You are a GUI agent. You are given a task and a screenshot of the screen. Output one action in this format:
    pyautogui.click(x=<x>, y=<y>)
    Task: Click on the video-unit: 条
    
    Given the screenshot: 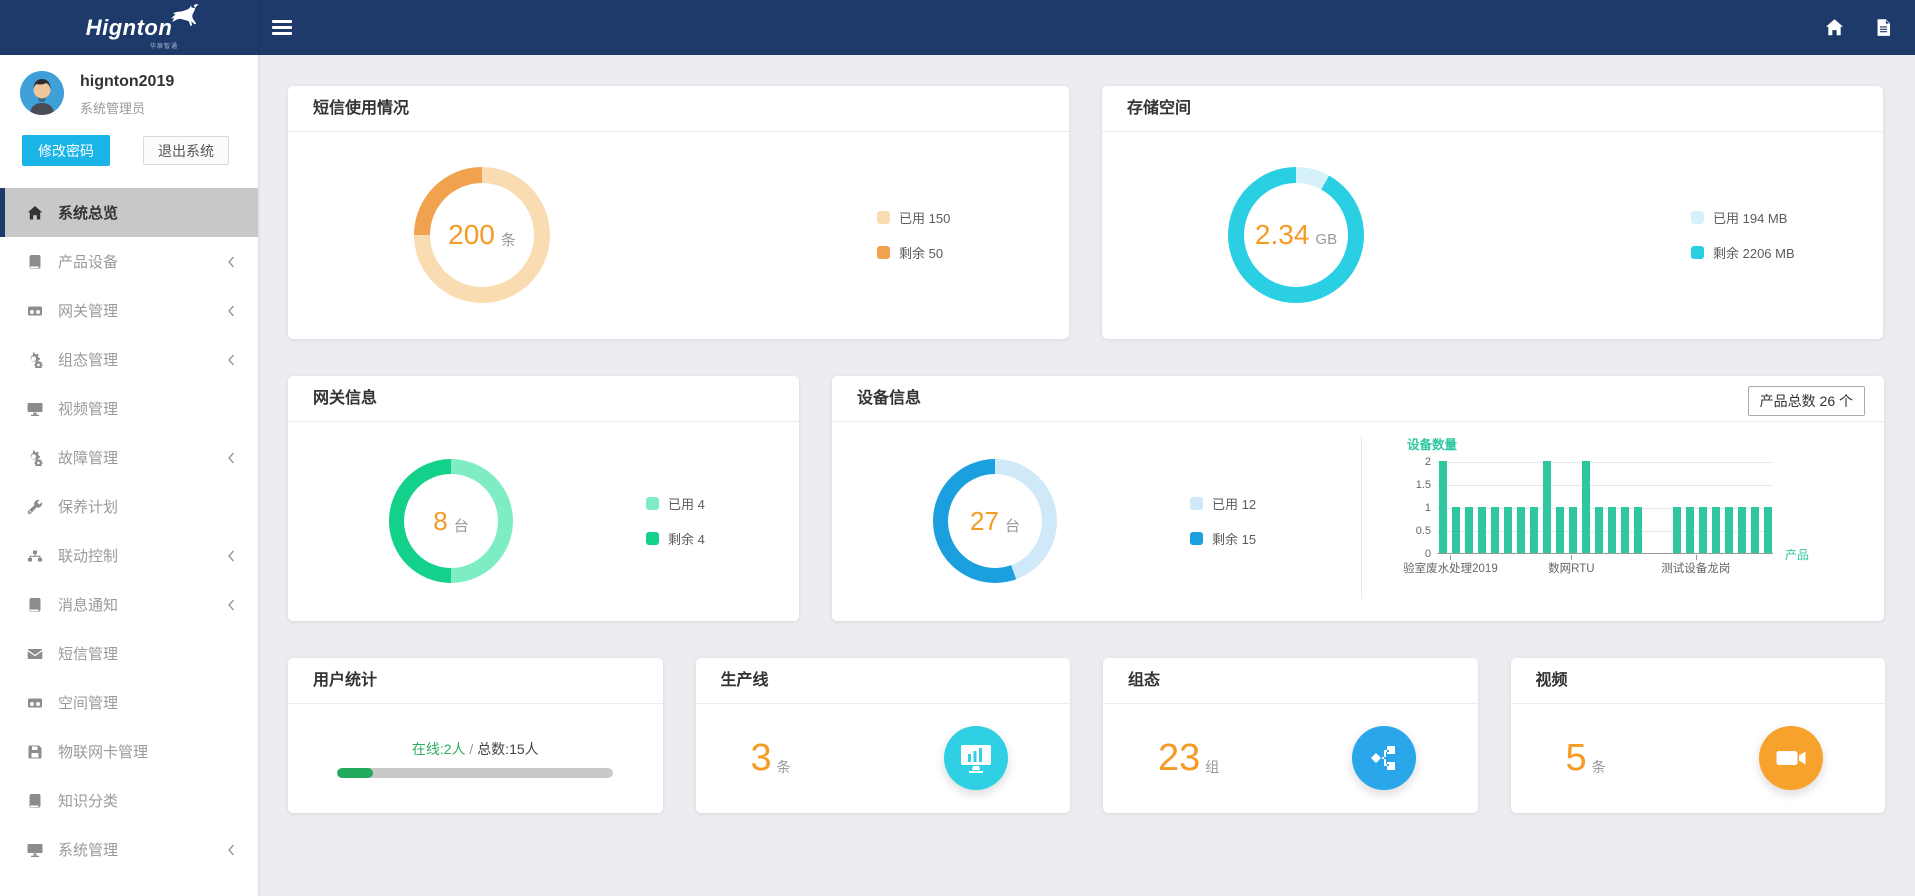 What is the action you would take?
    pyautogui.click(x=1598, y=767)
    